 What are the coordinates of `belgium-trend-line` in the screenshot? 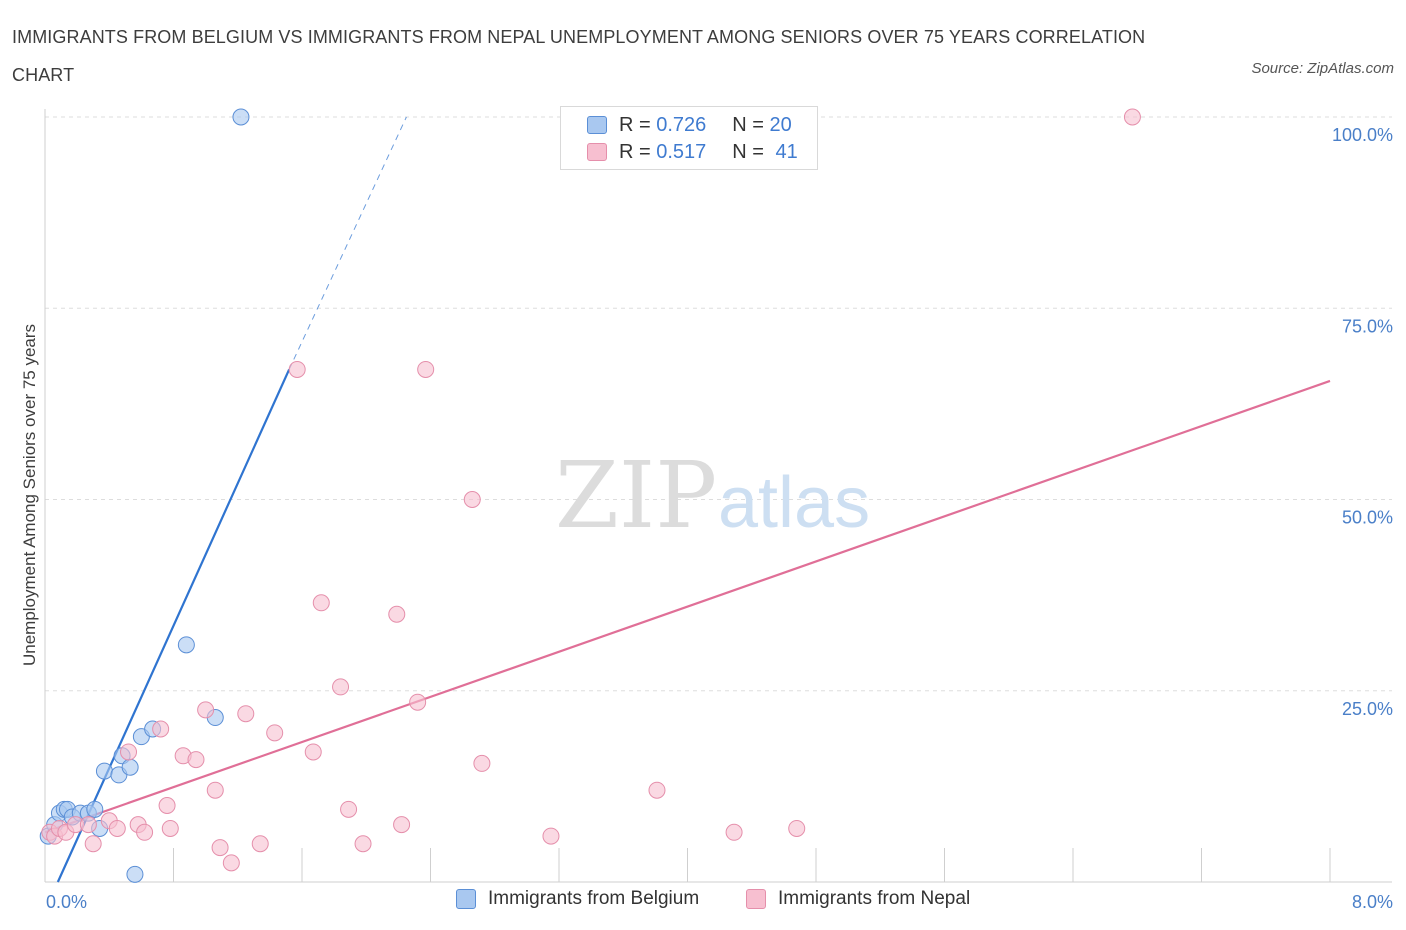 It's located at (173, 625).